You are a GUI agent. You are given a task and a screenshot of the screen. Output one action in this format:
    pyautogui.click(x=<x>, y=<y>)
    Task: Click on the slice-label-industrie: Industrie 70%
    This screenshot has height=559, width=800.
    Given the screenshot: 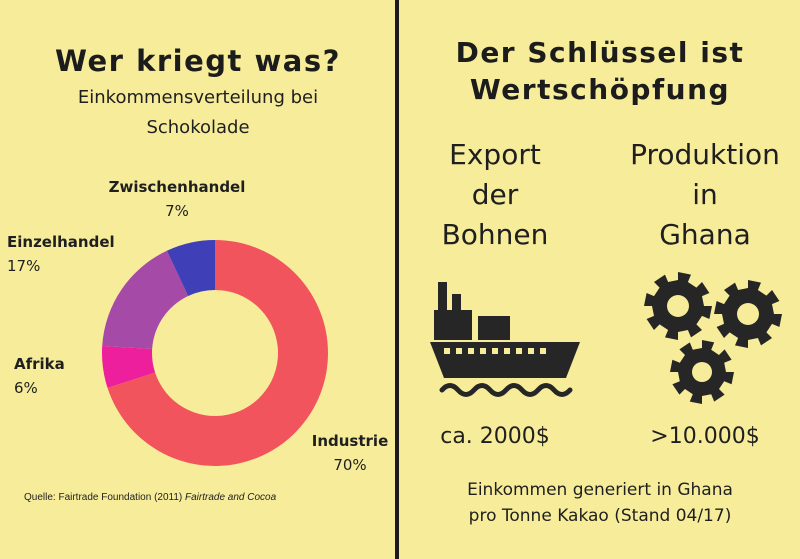 What is the action you would take?
    pyautogui.click(x=350, y=453)
    